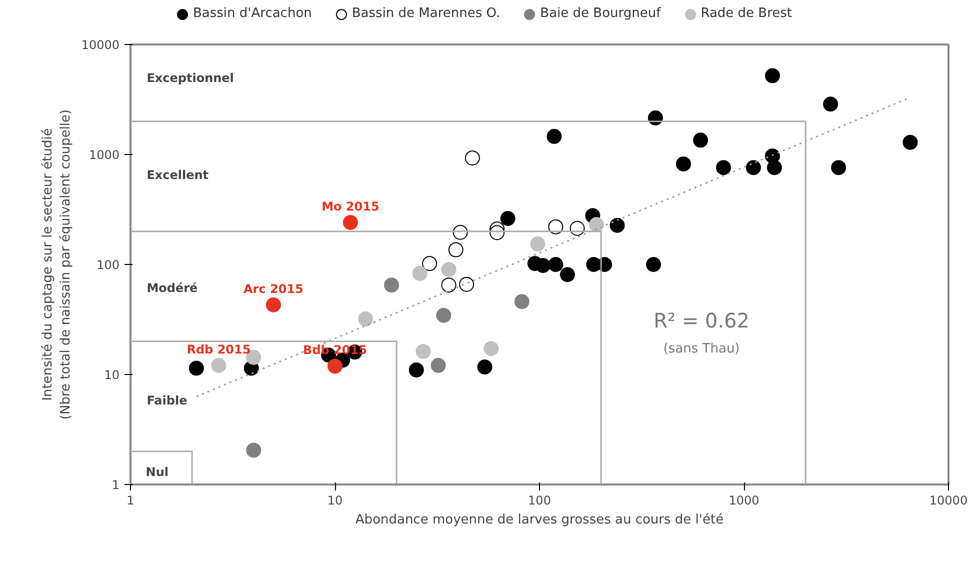  I want to click on x-tick-label: 100, so click(539, 501).